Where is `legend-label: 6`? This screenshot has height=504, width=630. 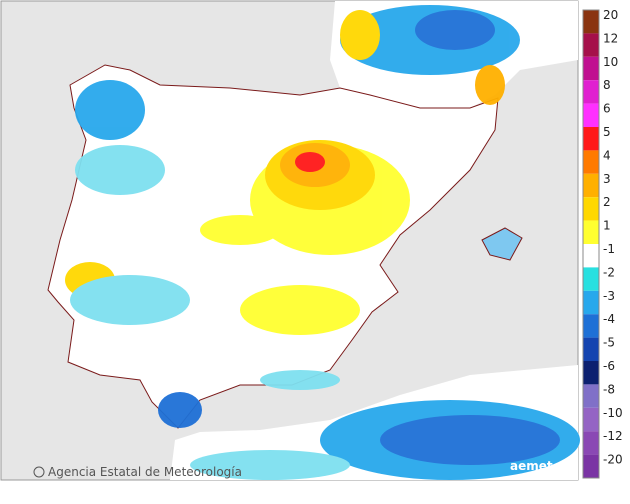 legend-label: 6 is located at coordinates (607, 109).